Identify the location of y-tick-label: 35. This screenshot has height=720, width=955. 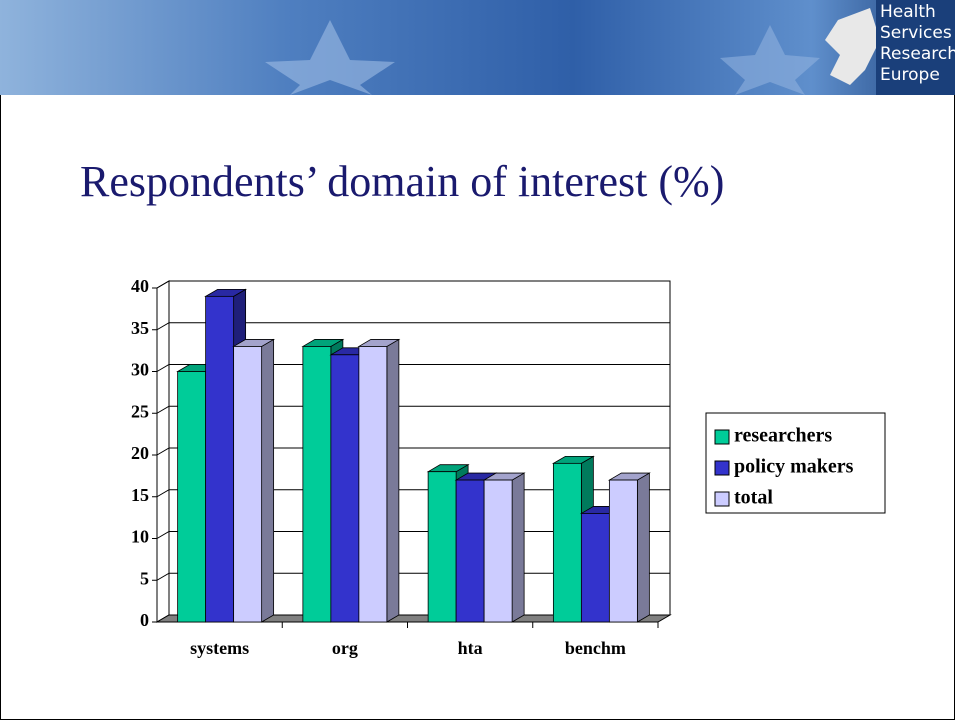
(140, 328).